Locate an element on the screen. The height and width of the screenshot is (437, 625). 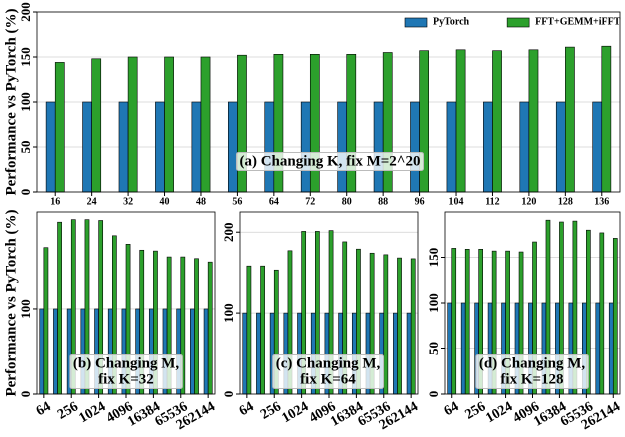
x-tick-label: 120 is located at coordinates (528, 201).